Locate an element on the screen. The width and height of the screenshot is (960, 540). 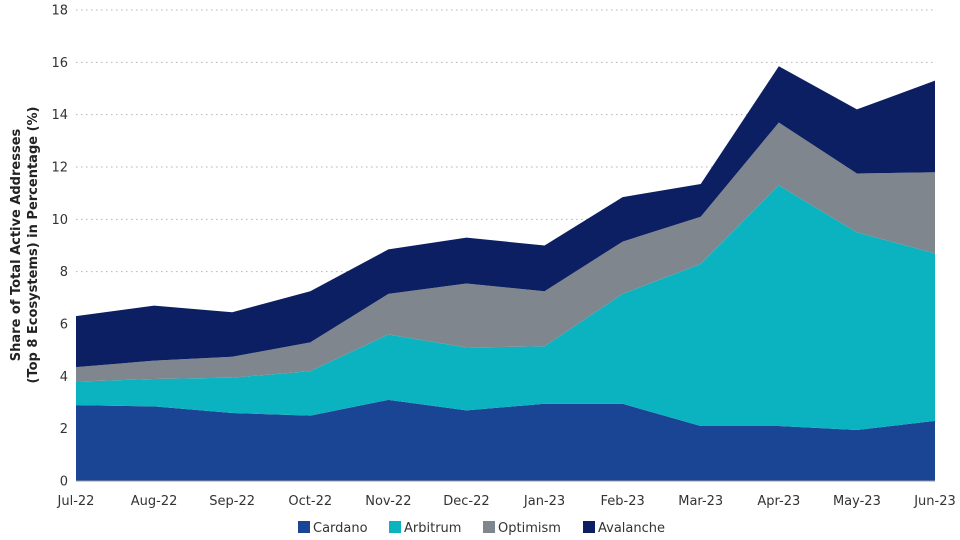
legend-item-optimism: Optimism is located at coordinates (522, 528).